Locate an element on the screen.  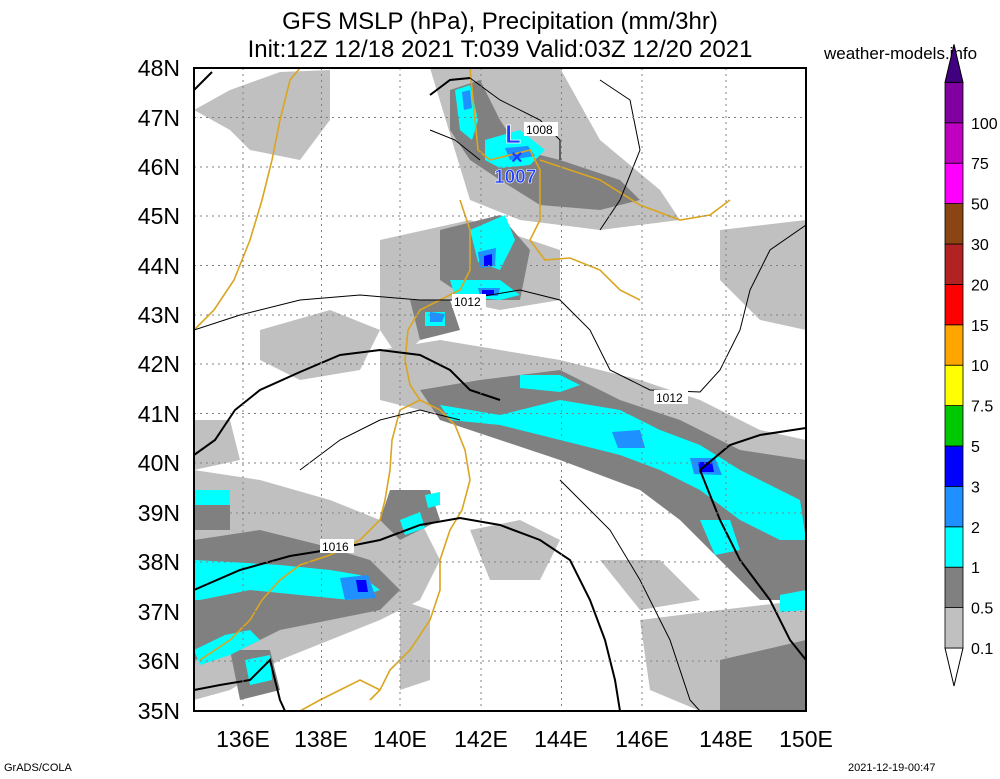
colorbar-label: 2 is located at coordinates (975, 528).